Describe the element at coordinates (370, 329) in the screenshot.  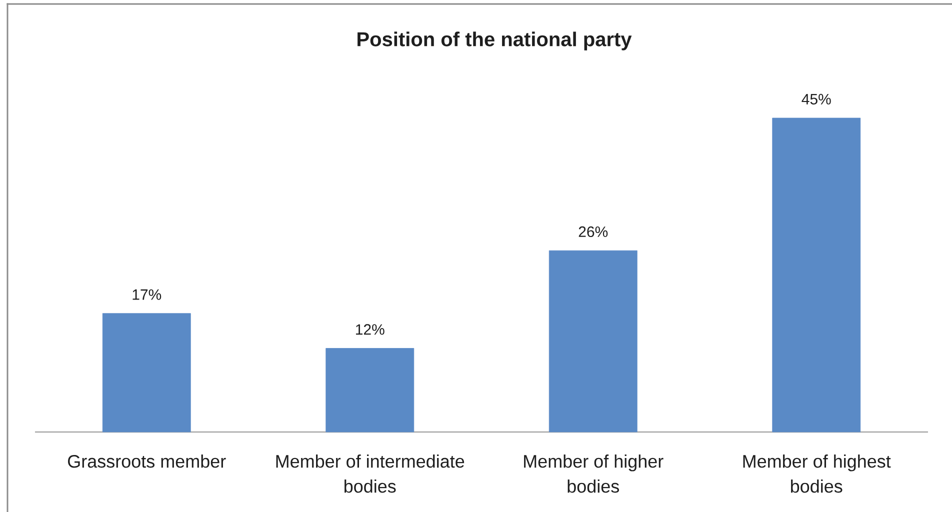
I see `data-label: 12%` at that location.